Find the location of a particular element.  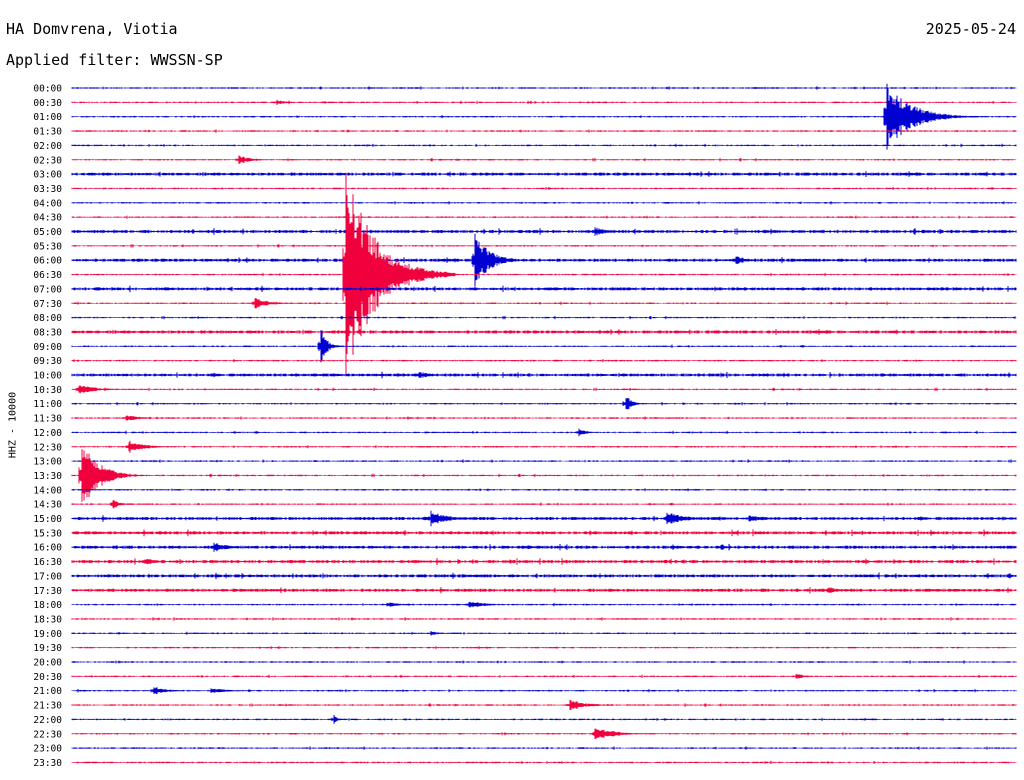

time-tick-label: 11:30 is located at coordinates (47, 419).